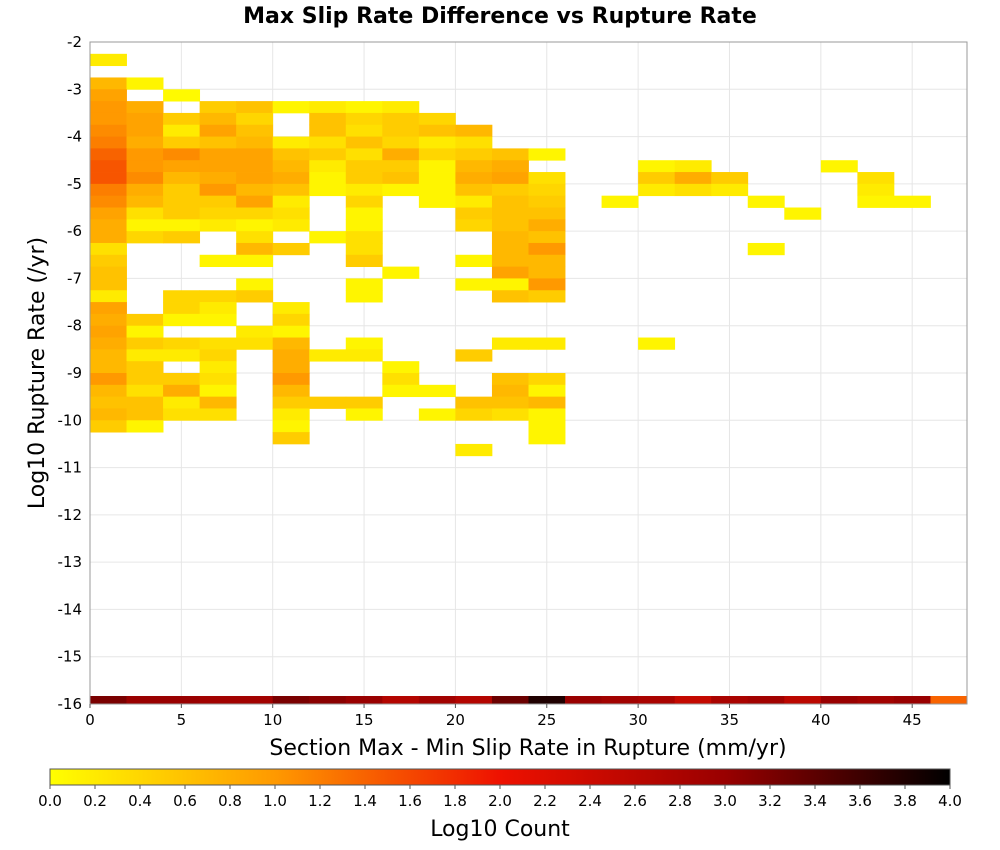  Describe the element at coordinates (455, 720) in the screenshot. I see `x-tick-label: 20` at that location.